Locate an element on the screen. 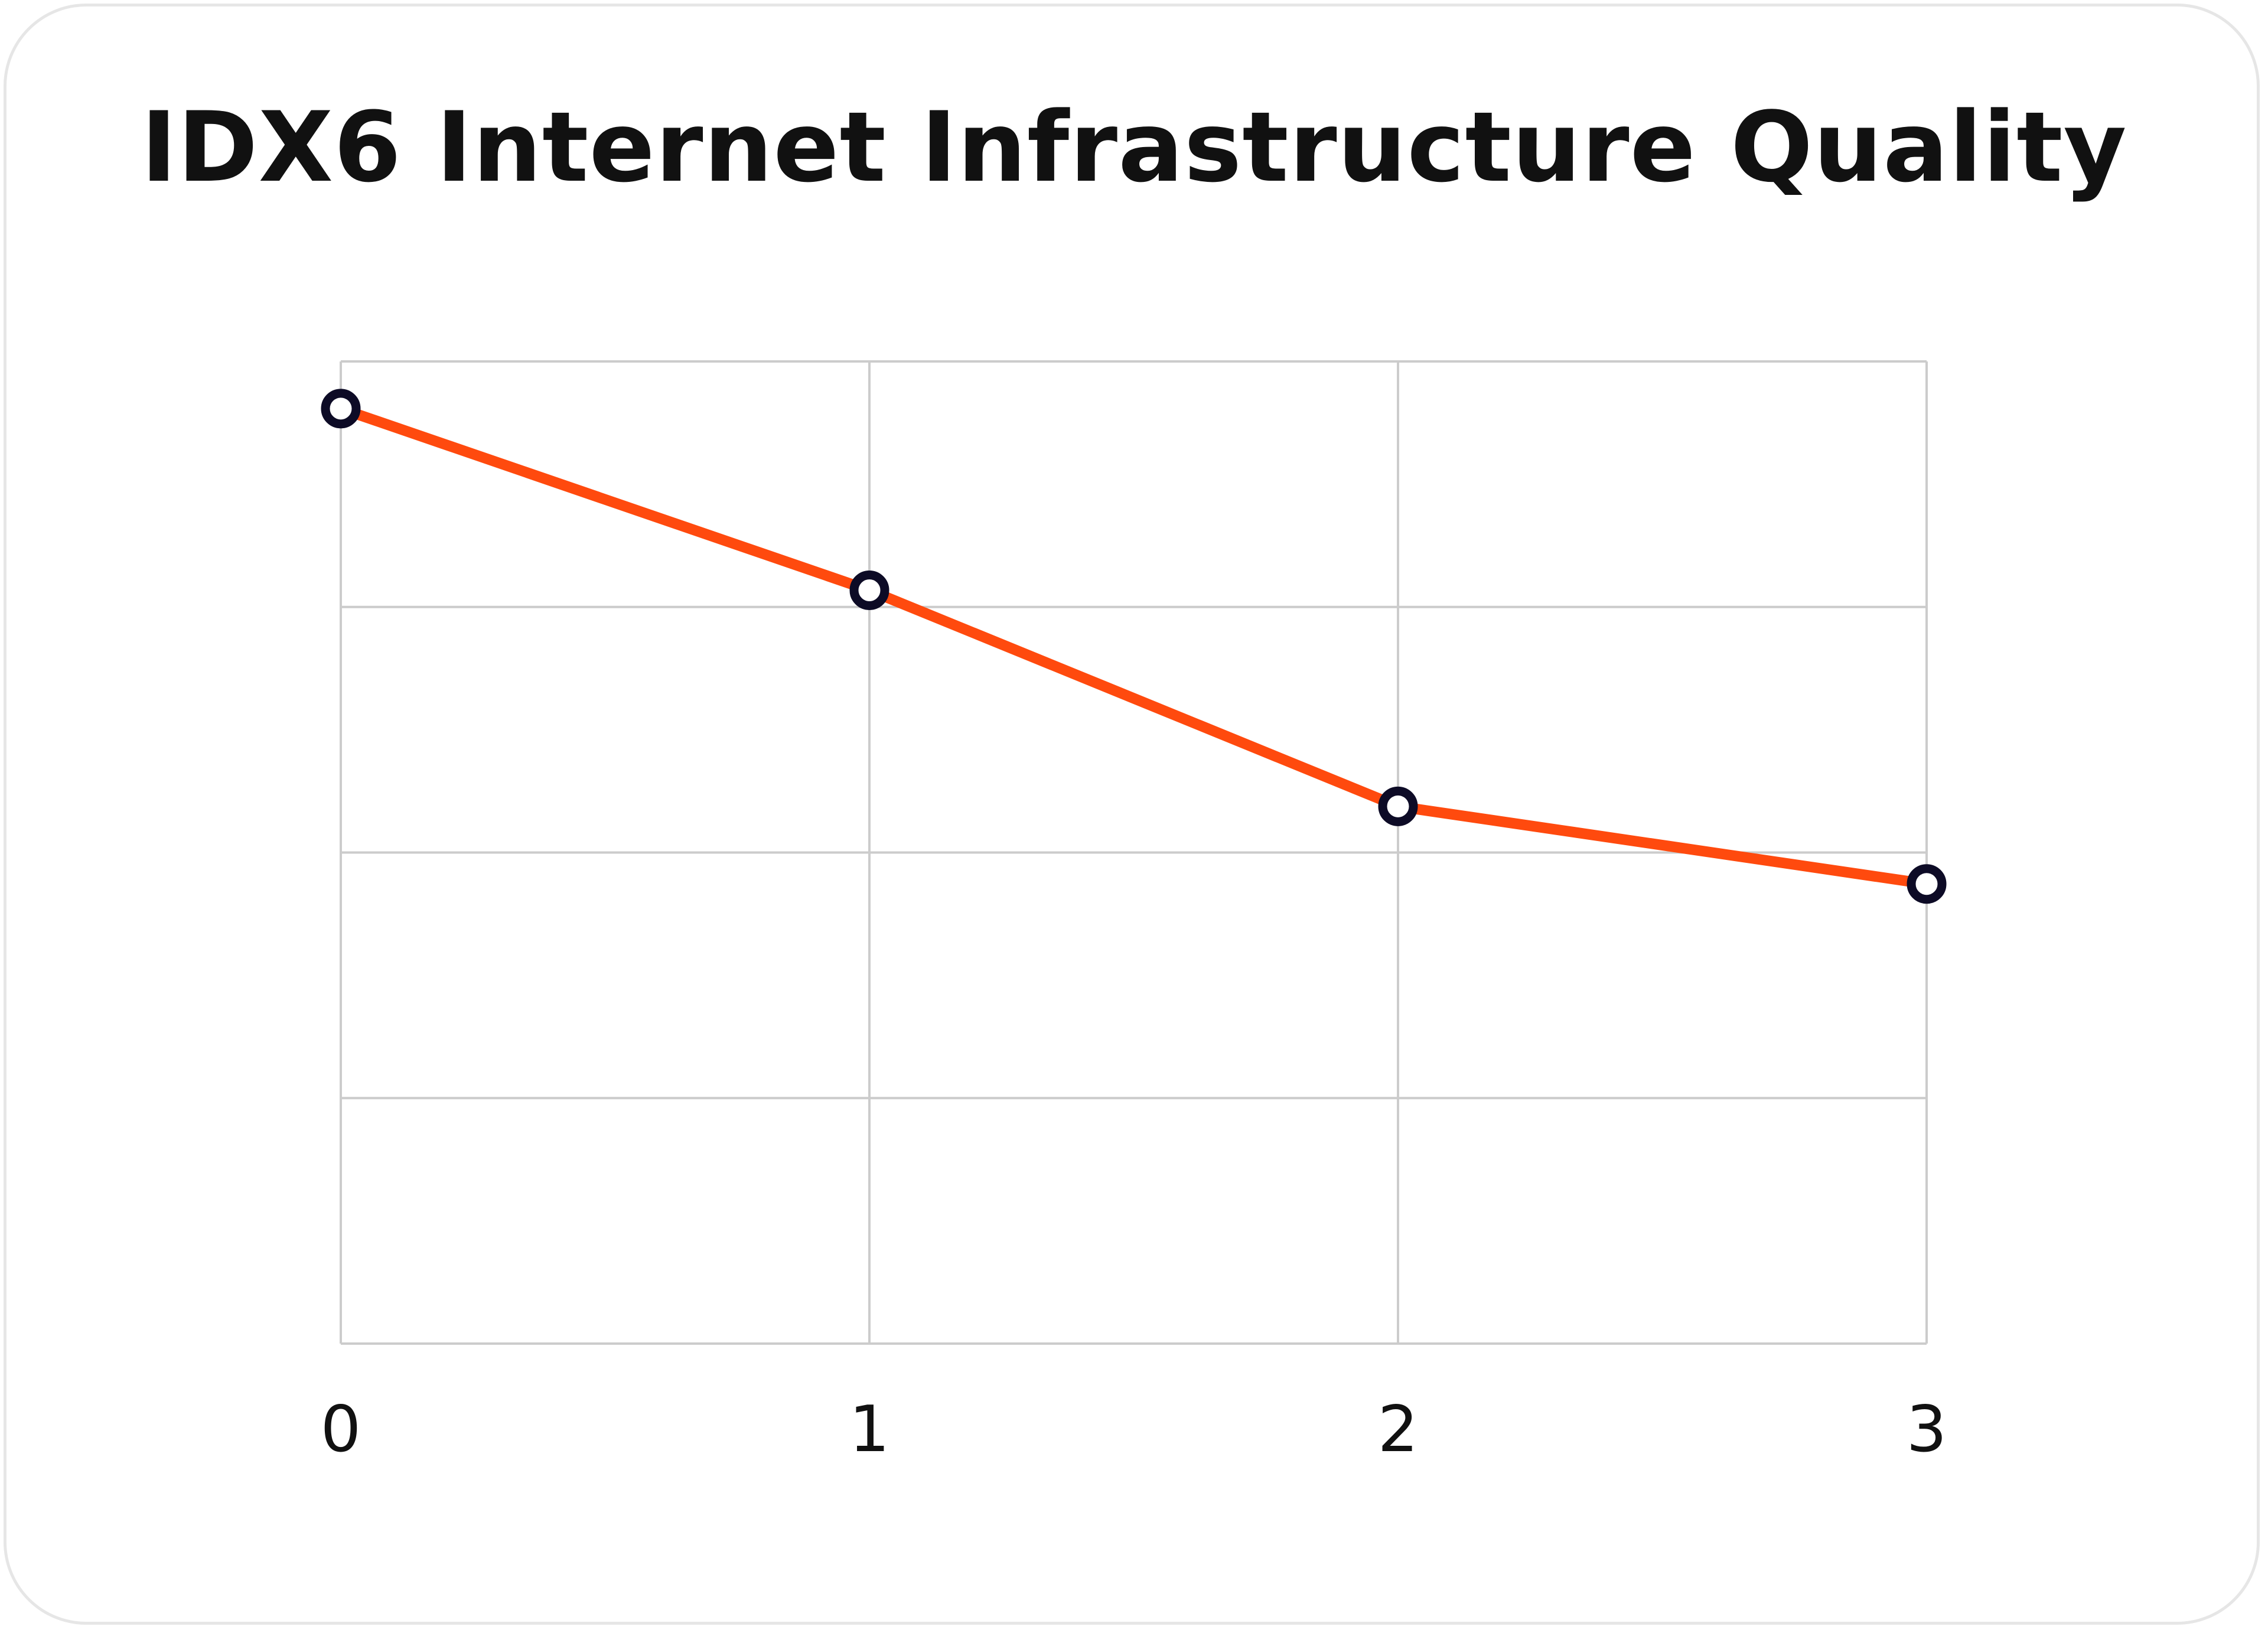 Image resolution: width=2268 pixels, height=1633 pixels. x-tick-label-1: 1 is located at coordinates (869, 1429).